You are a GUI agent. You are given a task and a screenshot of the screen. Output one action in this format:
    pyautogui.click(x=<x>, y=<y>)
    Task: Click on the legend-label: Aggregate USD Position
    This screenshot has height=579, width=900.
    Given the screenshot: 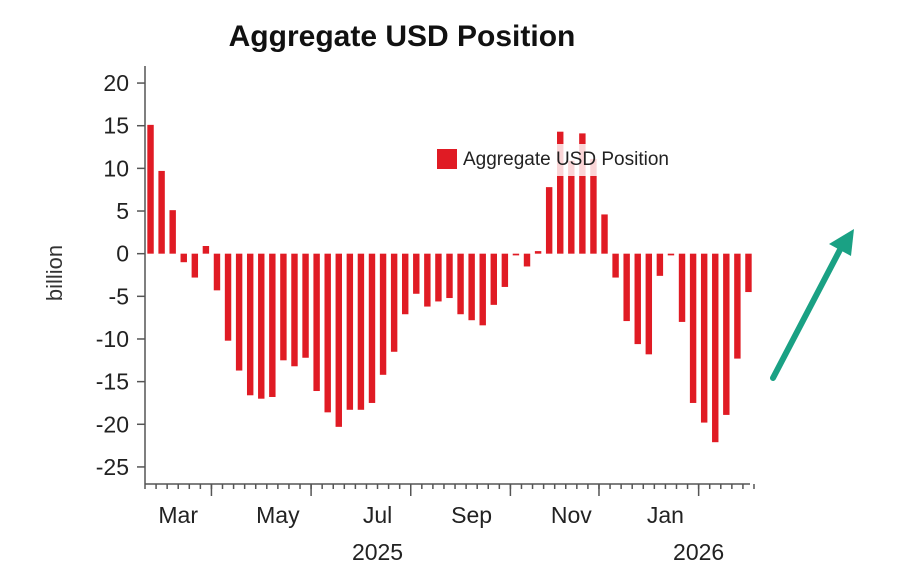 What is the action you would take?
    pyautogui.click(x=566, y=159)
    